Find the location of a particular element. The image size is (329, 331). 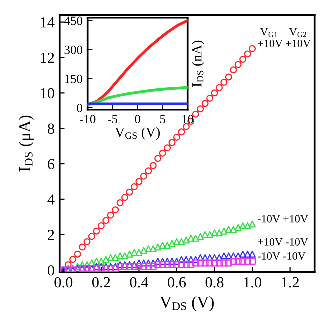

x-tick-label: 1.2 is located at coordinates (291, 282).